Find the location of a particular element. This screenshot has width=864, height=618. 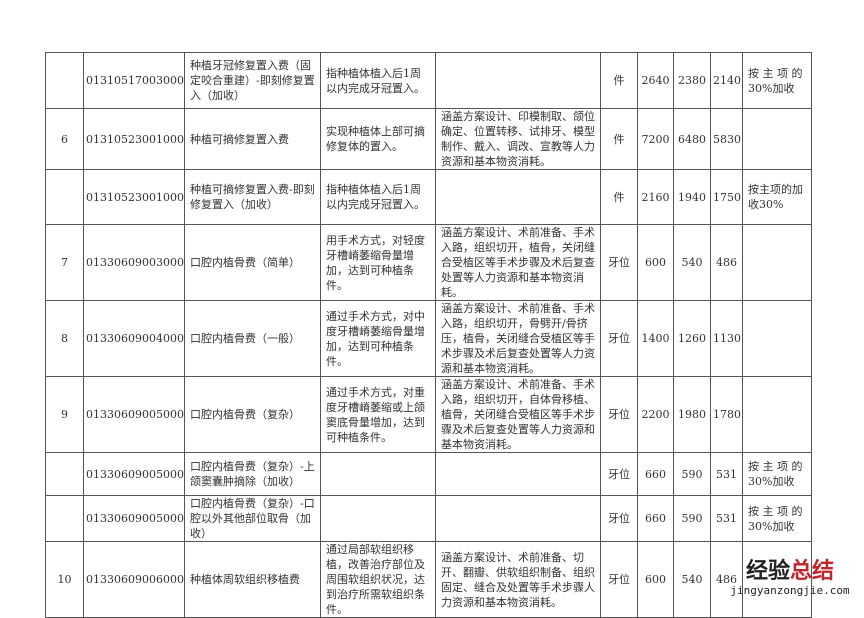

price-tier-3-cell: 1780 is located at coordinates (726, 414).